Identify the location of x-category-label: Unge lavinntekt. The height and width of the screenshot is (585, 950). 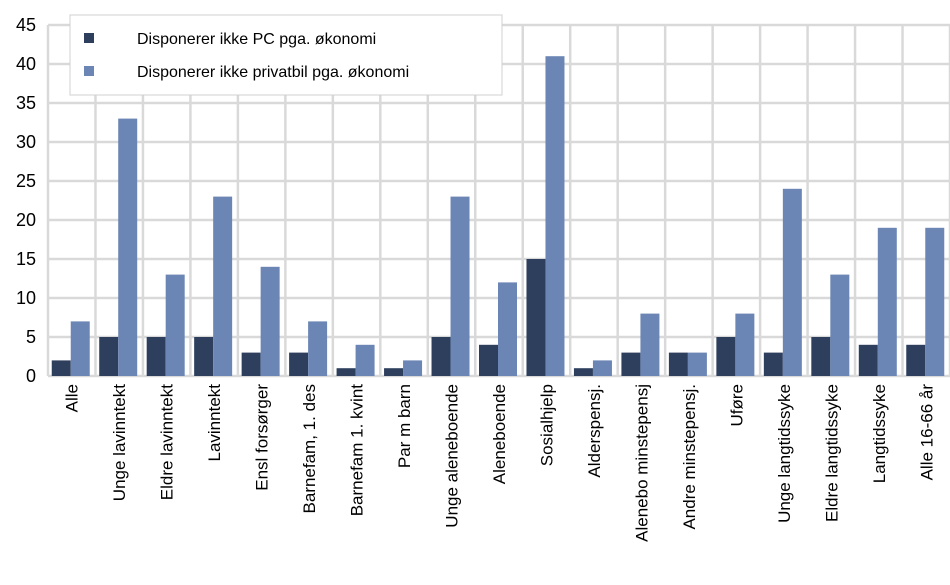
(119, 442).